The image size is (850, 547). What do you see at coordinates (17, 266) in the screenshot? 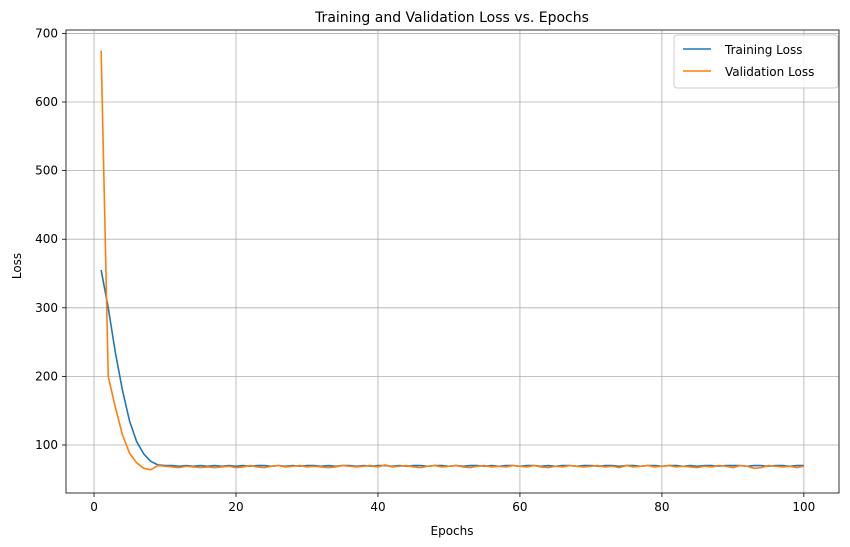
I see `y-axis-title: Loss` at bounding box center [17, 266].